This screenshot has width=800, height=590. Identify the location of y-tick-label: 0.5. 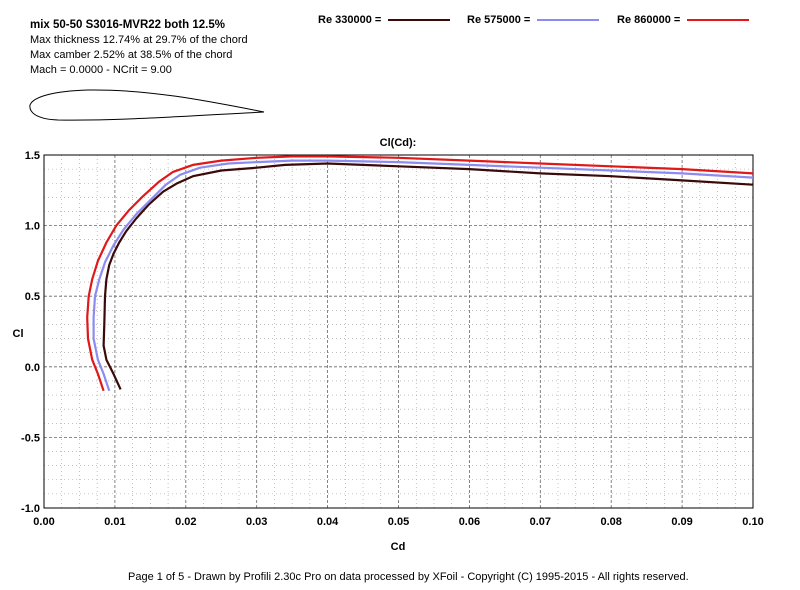
(32, 297).